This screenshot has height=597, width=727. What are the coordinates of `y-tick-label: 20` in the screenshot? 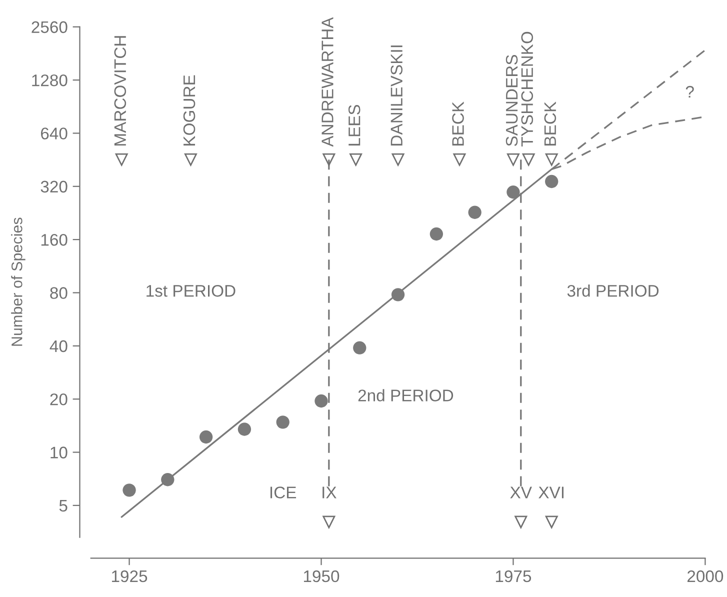 It's located at (59, 399).